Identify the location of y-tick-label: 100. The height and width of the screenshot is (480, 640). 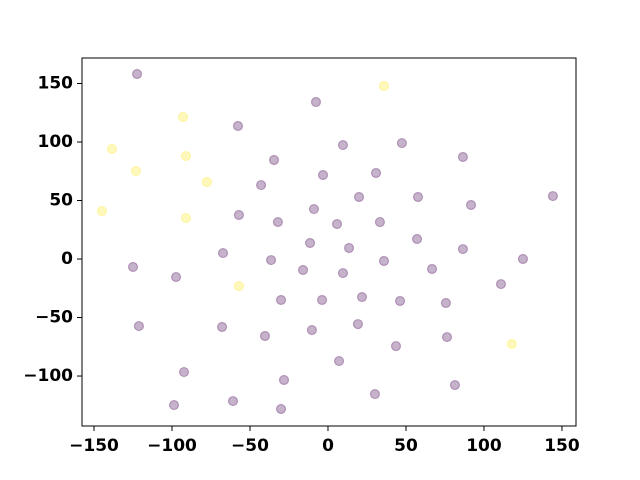
(56, 142).